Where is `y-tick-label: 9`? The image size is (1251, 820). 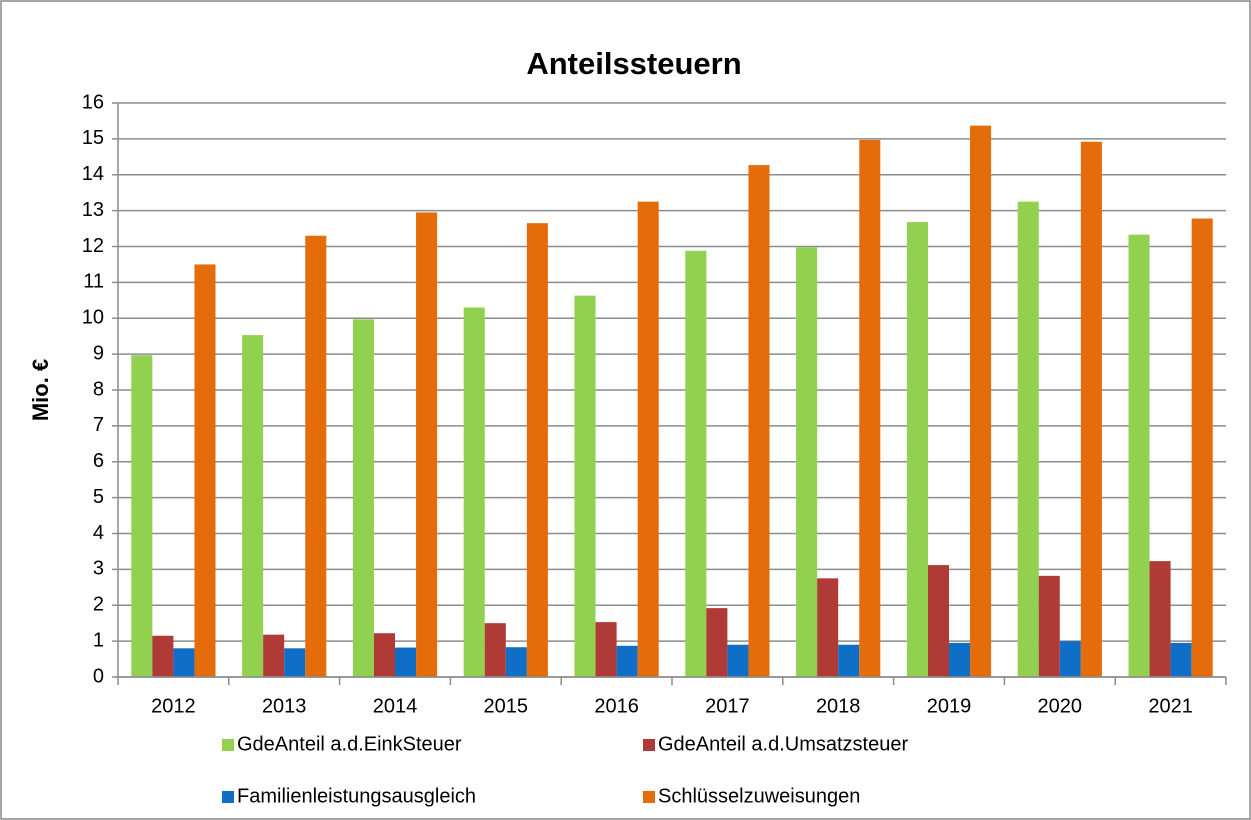
y-tick-label: 9 is located at coordinates (98, 353).